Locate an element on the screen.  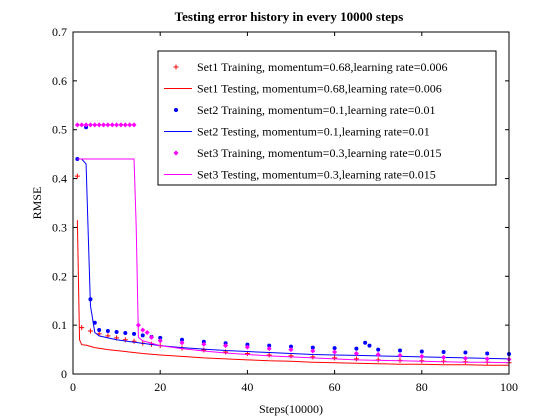
x-tick-label: 80 is located at coordinates (422, 387).